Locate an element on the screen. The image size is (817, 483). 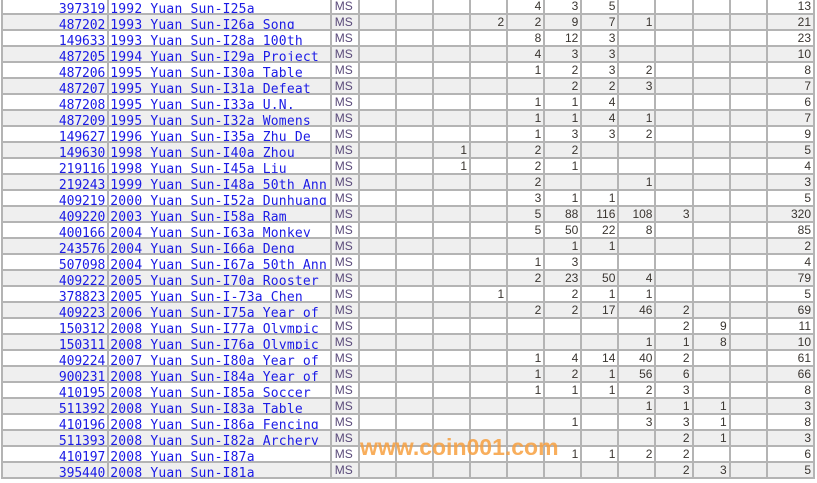
coin-id-link: 410197 is located at coordinates (55, 454).